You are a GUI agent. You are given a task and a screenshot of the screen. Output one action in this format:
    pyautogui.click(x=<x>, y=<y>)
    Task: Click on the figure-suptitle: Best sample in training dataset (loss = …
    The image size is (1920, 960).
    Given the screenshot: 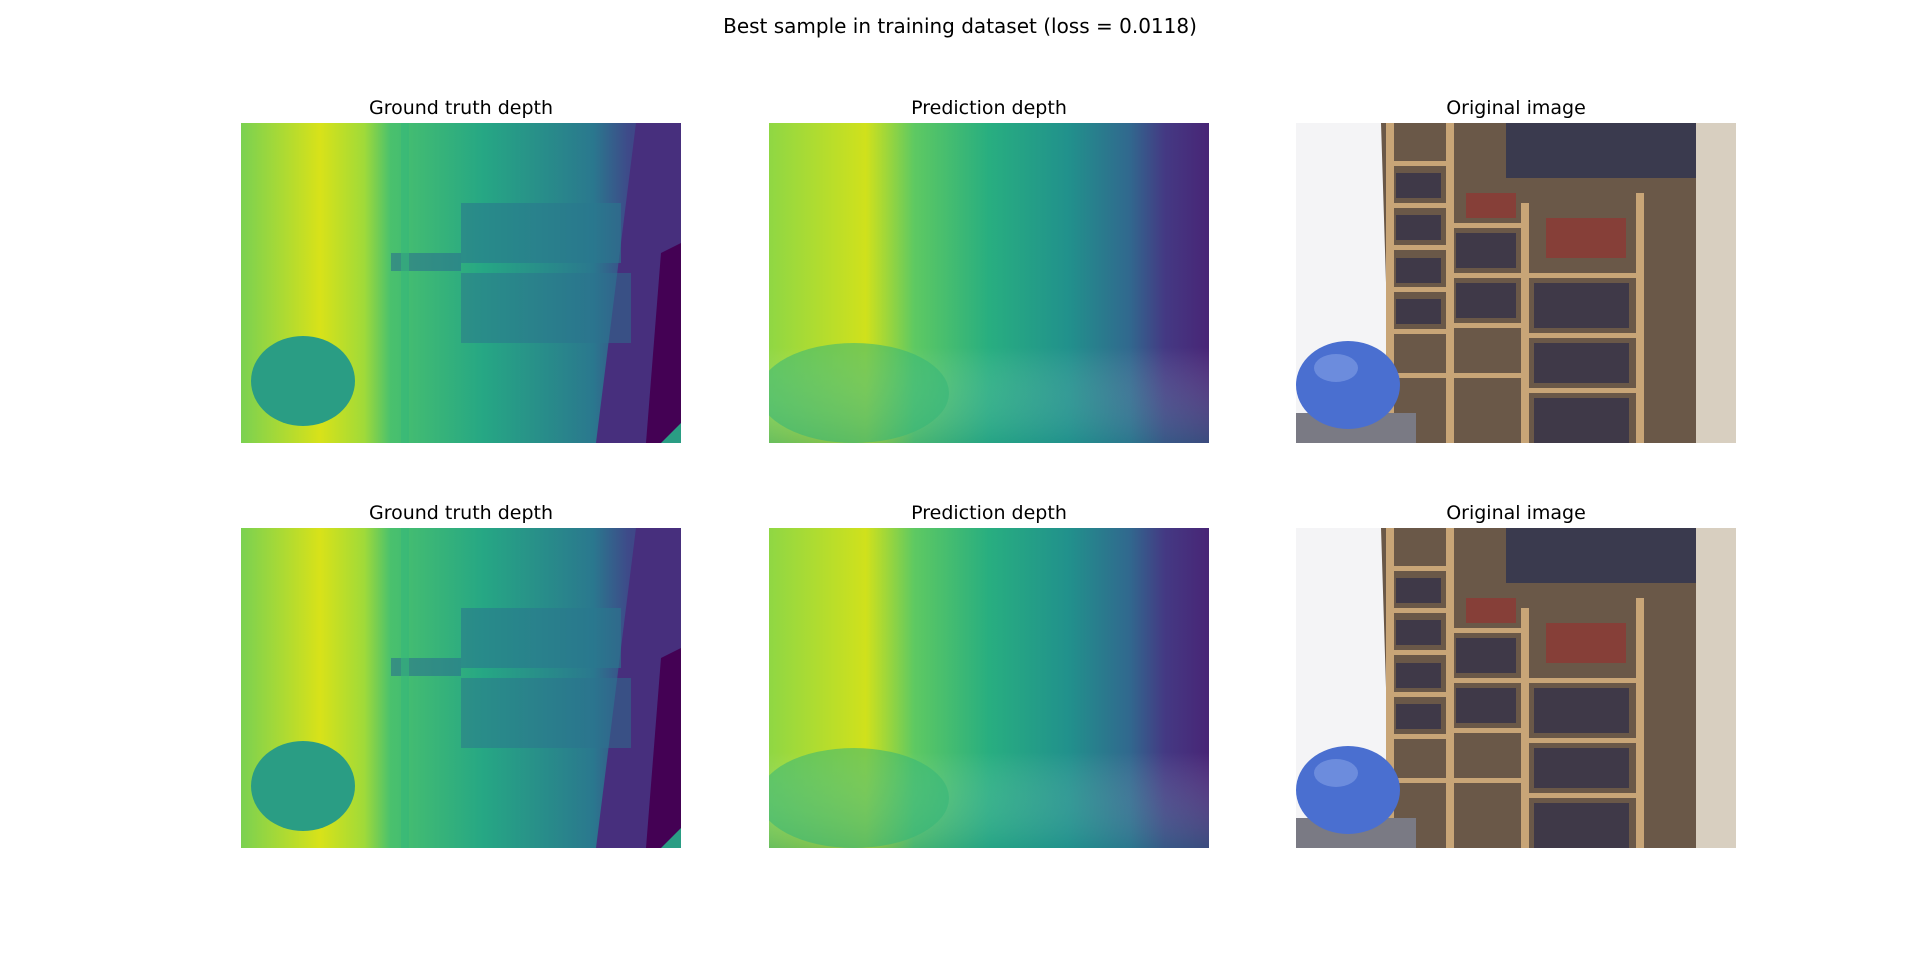 What is the action you would take?
    pyautogui.click(x=960, y=26)
    